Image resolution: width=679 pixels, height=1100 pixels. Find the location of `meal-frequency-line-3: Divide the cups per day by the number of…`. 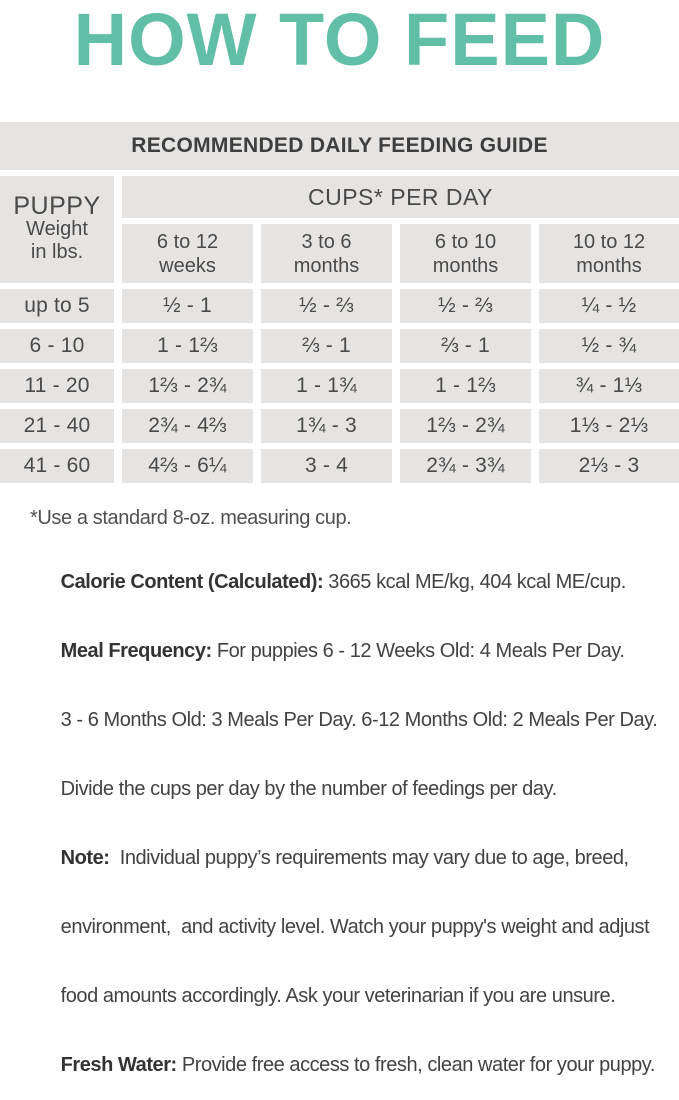

meal-frequency-line-3: Divide the cups per day by the number of… is located at coordinates (309, 789).